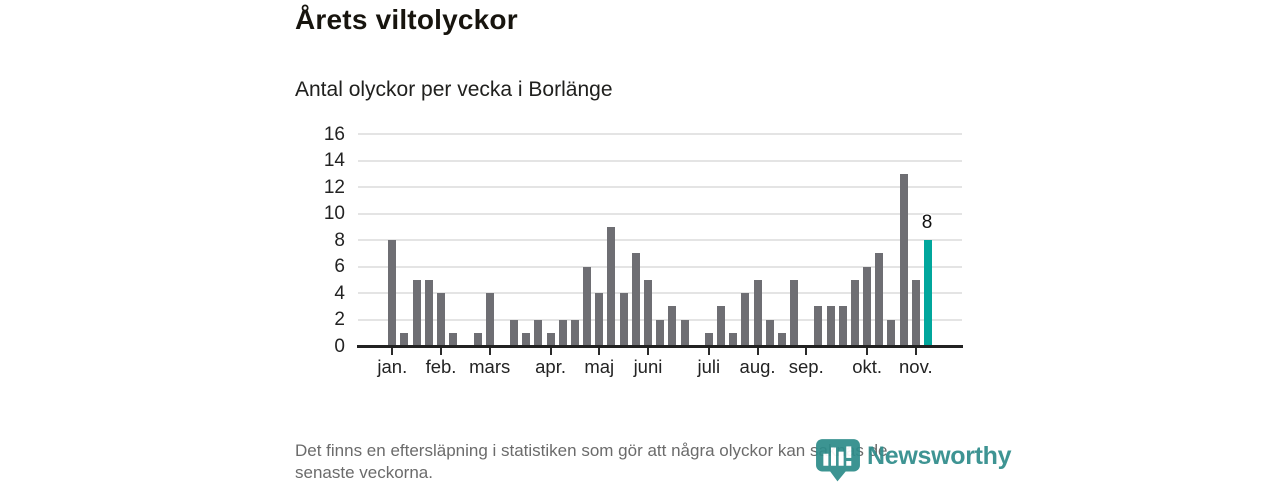 The width and height of the screenshot is (1280, 483). What do you see at coordinates (939, 456) in the screenshot?
I see `newsworthy-logo-text: Newsworthy` at bounding box center [939, 456].